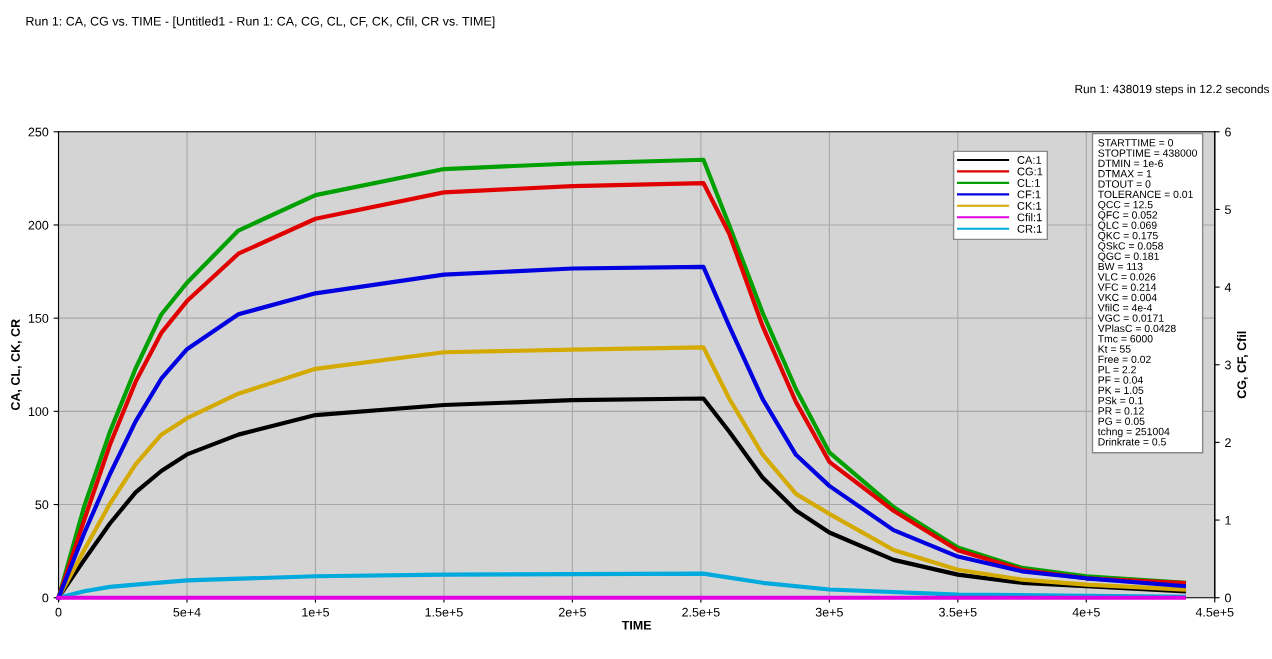 The image size is (1272, 659). I want to click on y2-tick-label: 0, so click(1227, 598).